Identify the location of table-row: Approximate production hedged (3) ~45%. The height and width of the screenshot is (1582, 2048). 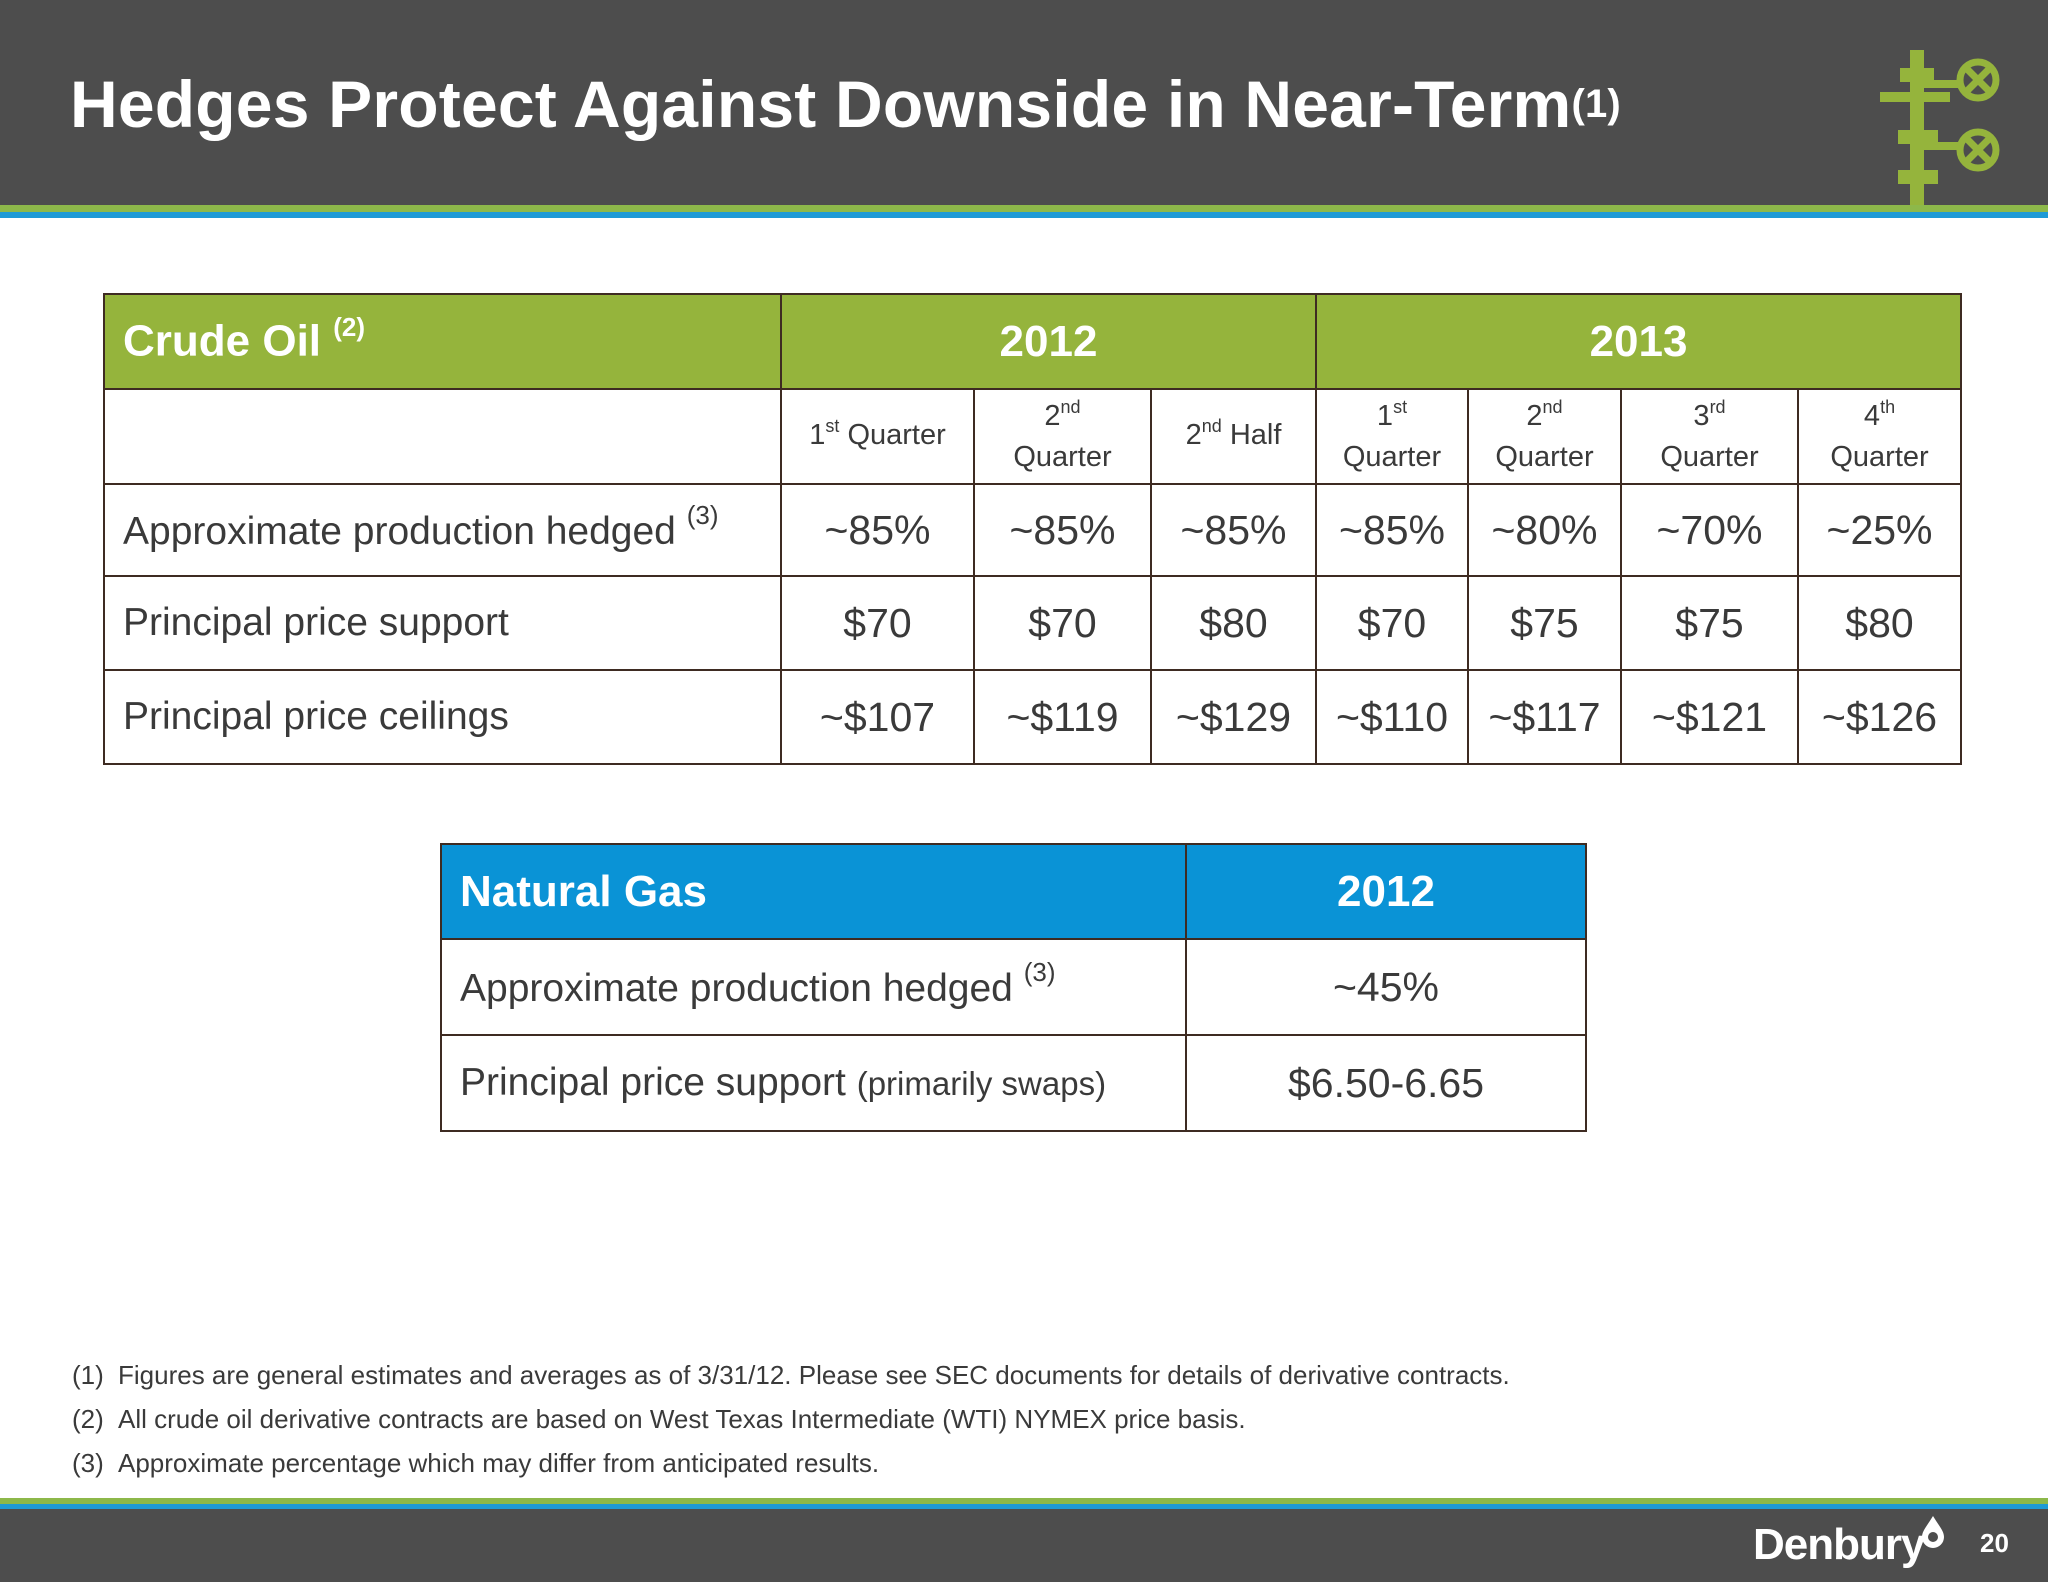
(1013, 987).